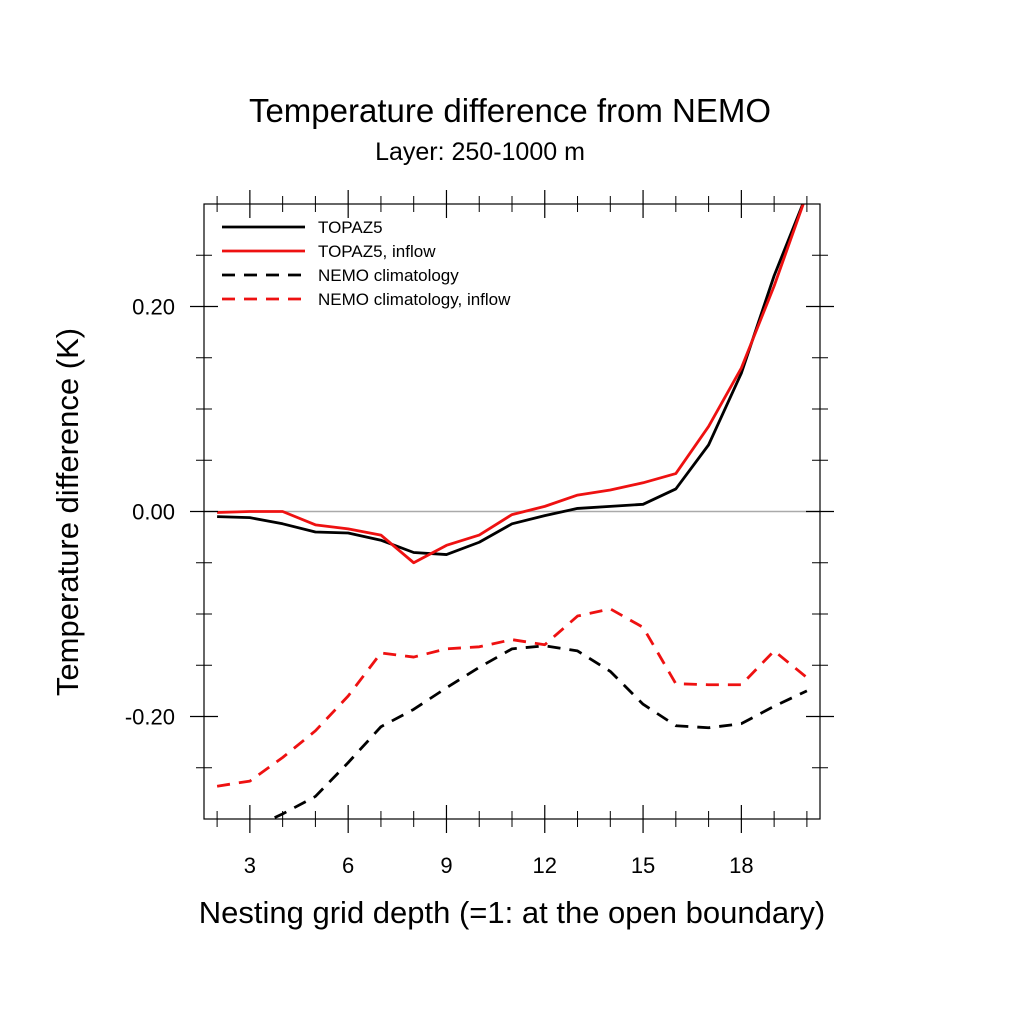 The height and width of the screenshot is (1024, 1024). What do you see at coordinates (388, 275) in the screenshot?
I see `legend-label: NEMO climatology` at bounding box center [388, 275].